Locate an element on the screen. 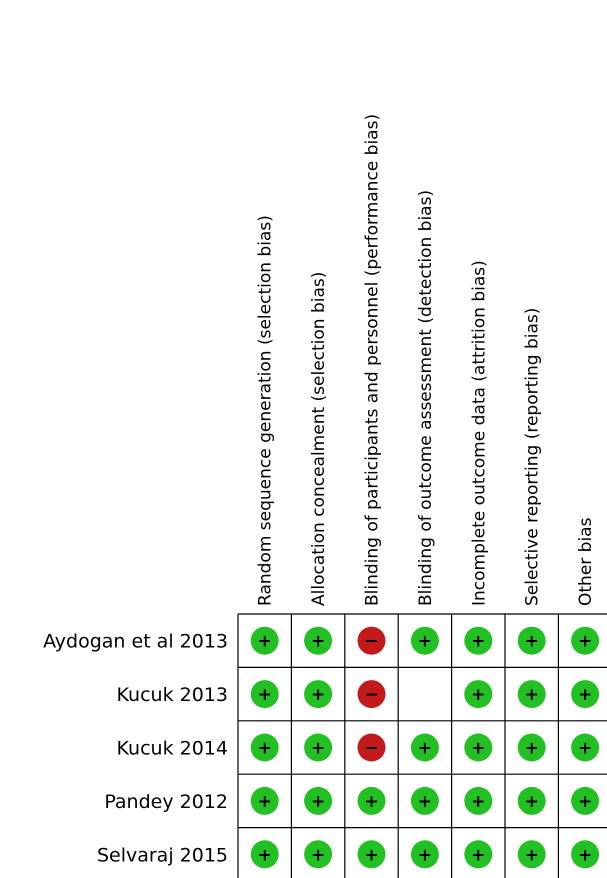 The image size is (607, 878). study-label: Selvaraj 2015 is located at coordinates (162, 855).